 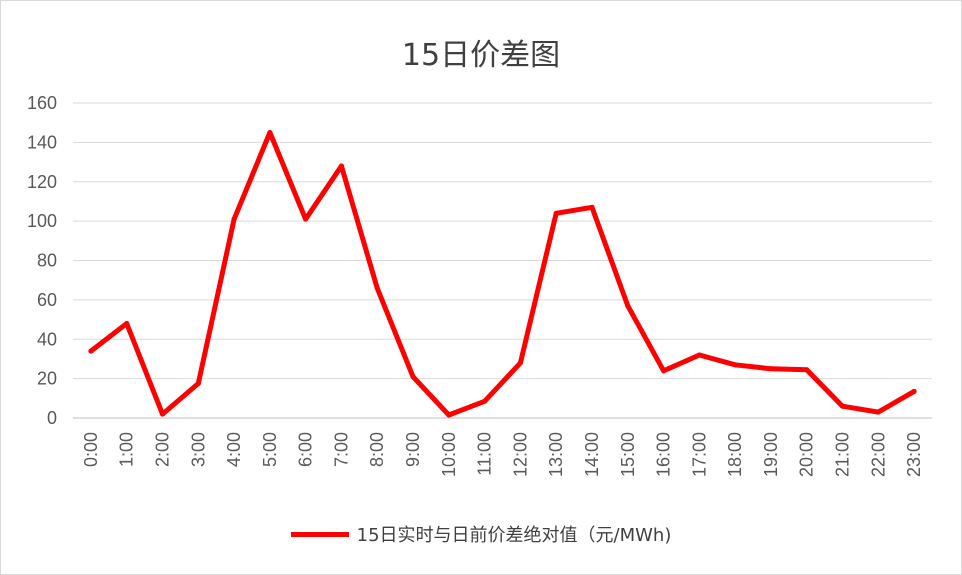 I want to click on x-tick-label: 1:00, so click(x=127, y=449).